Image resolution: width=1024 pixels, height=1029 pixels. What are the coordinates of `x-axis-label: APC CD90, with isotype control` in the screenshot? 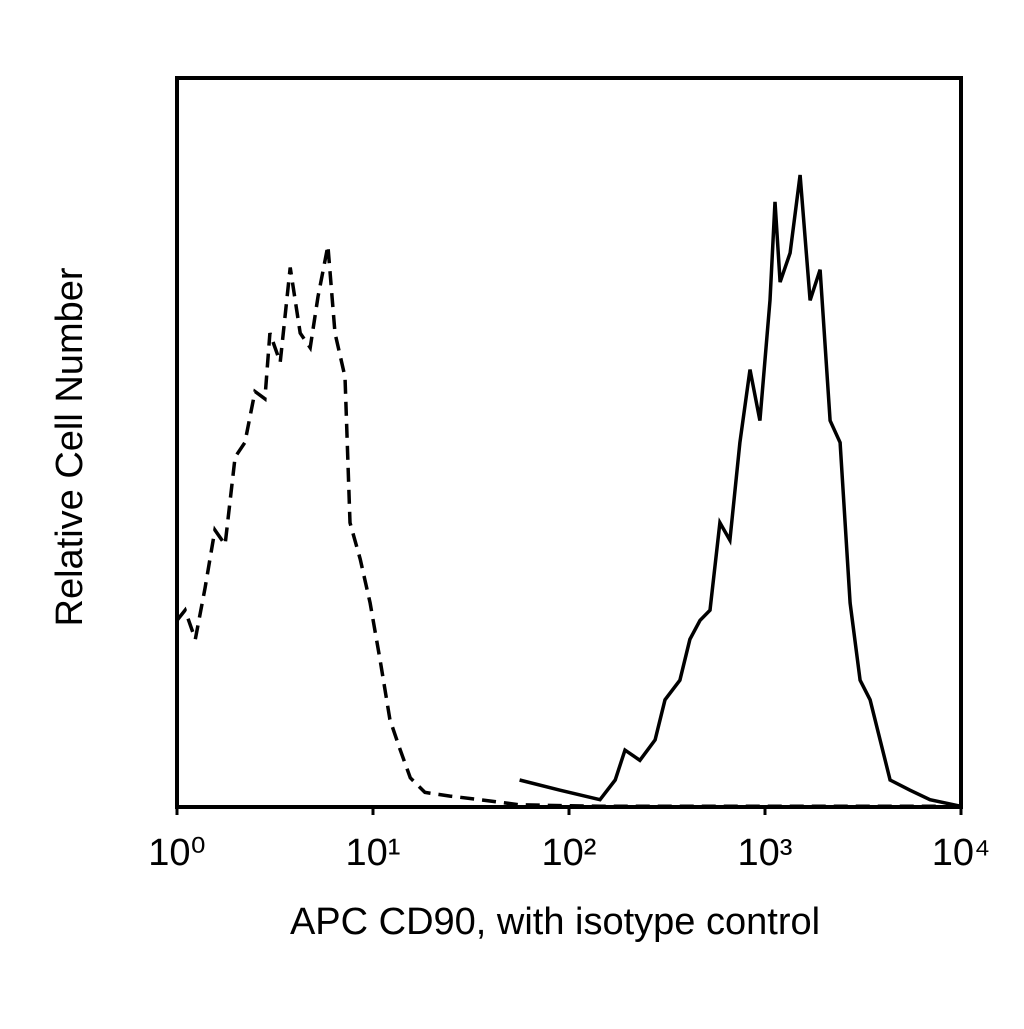 It's located at (555, 922).